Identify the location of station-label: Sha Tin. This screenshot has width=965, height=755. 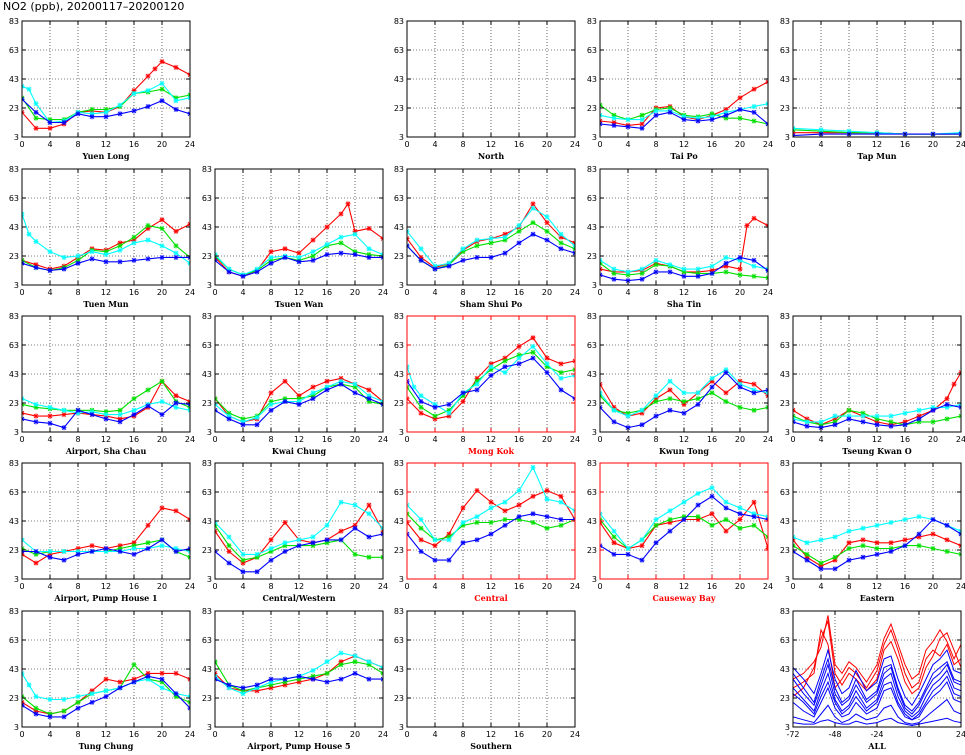
(684, 304).